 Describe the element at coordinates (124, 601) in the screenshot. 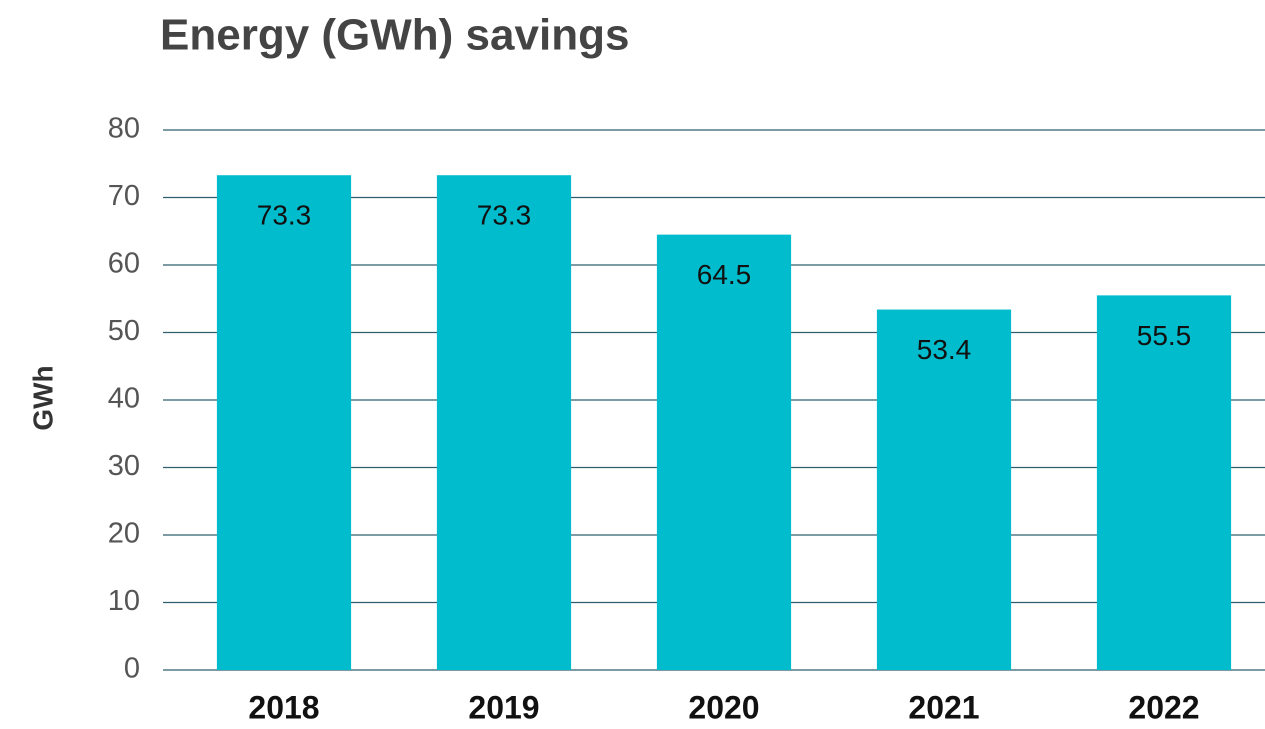

I see `y-tick-label: 10` at that location.